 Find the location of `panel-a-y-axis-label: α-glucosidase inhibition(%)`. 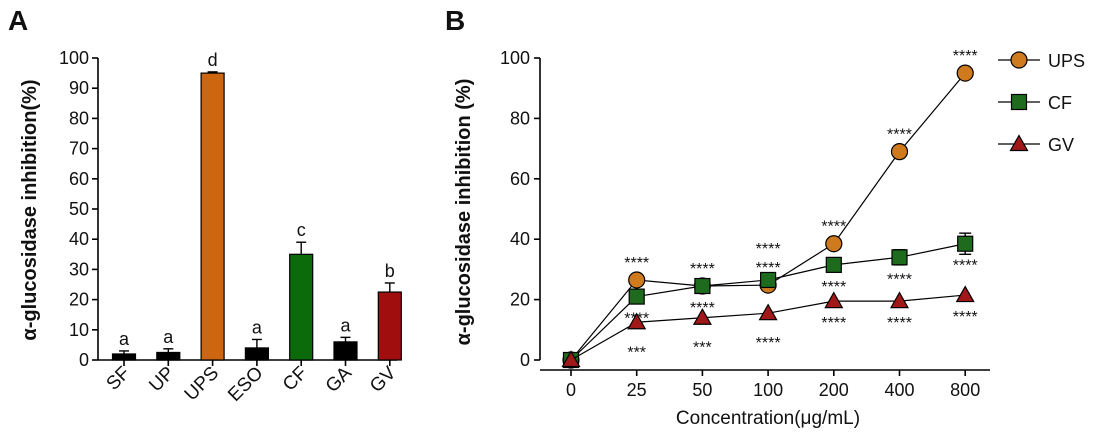

panel-a-y-axis-label: α-glucosidase inhibition(%) is located at coordinates (30, 209).